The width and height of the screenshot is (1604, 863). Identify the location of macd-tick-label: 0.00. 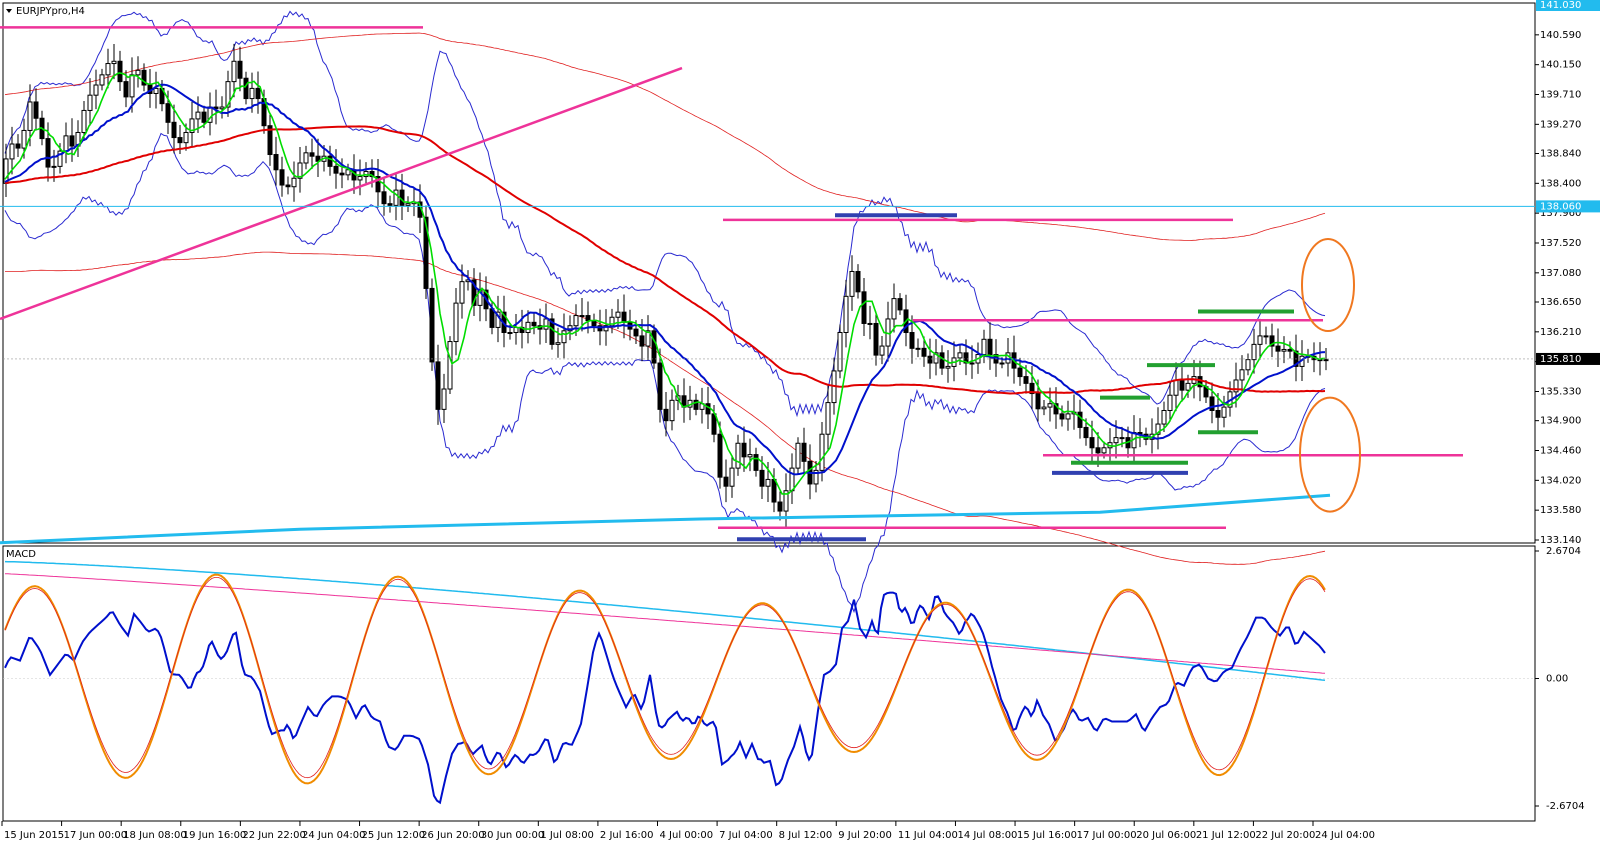
(1557, 679).